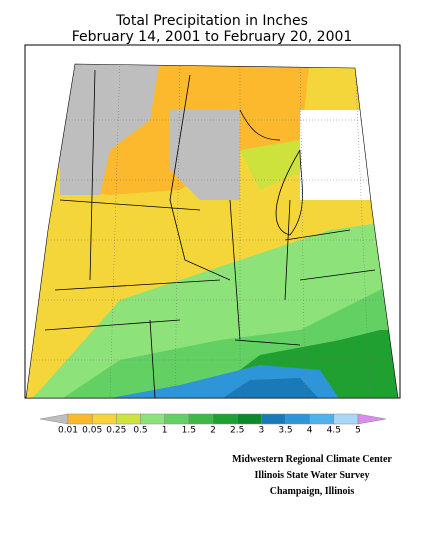  What do you see at coordinates (312, 475) in the screenshot?
I see `credit: Illinois State Water Survey` at bounding box center [312, 475].